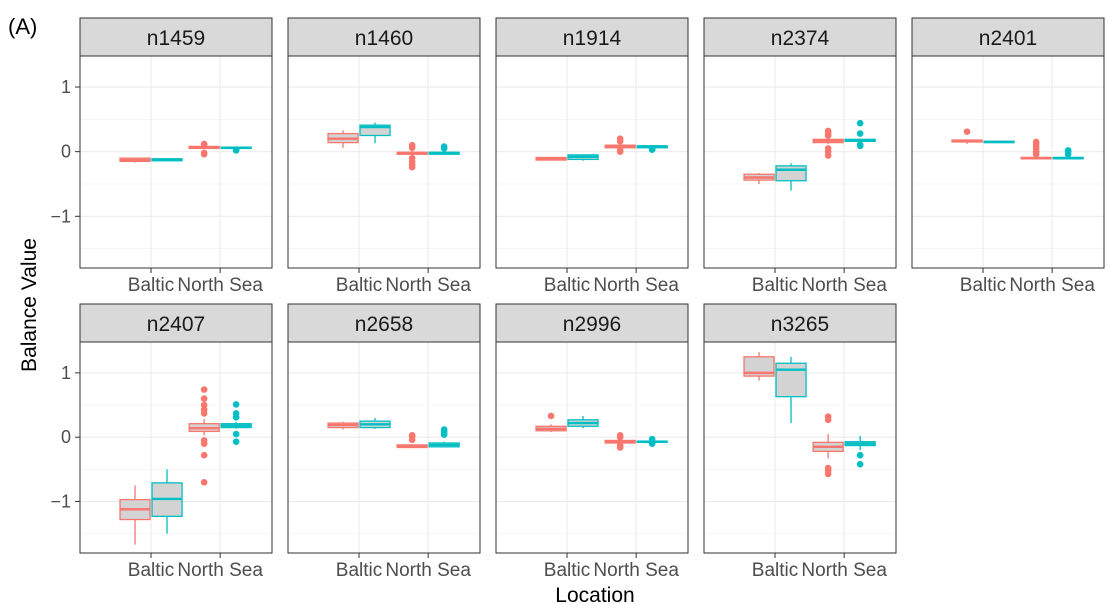 This screenshot has height=604, width=1108. Describe the element at coordinates (594, 594) in the screenshot. I see `x-axis-title: Location` at that location.